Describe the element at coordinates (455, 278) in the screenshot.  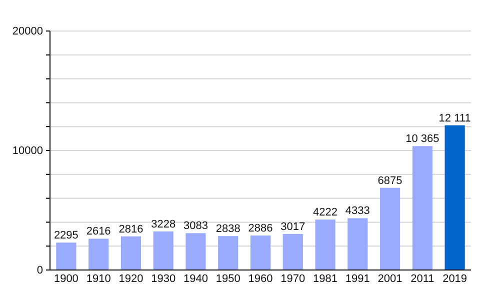
I see `x-tick-label: 2019` at that location.